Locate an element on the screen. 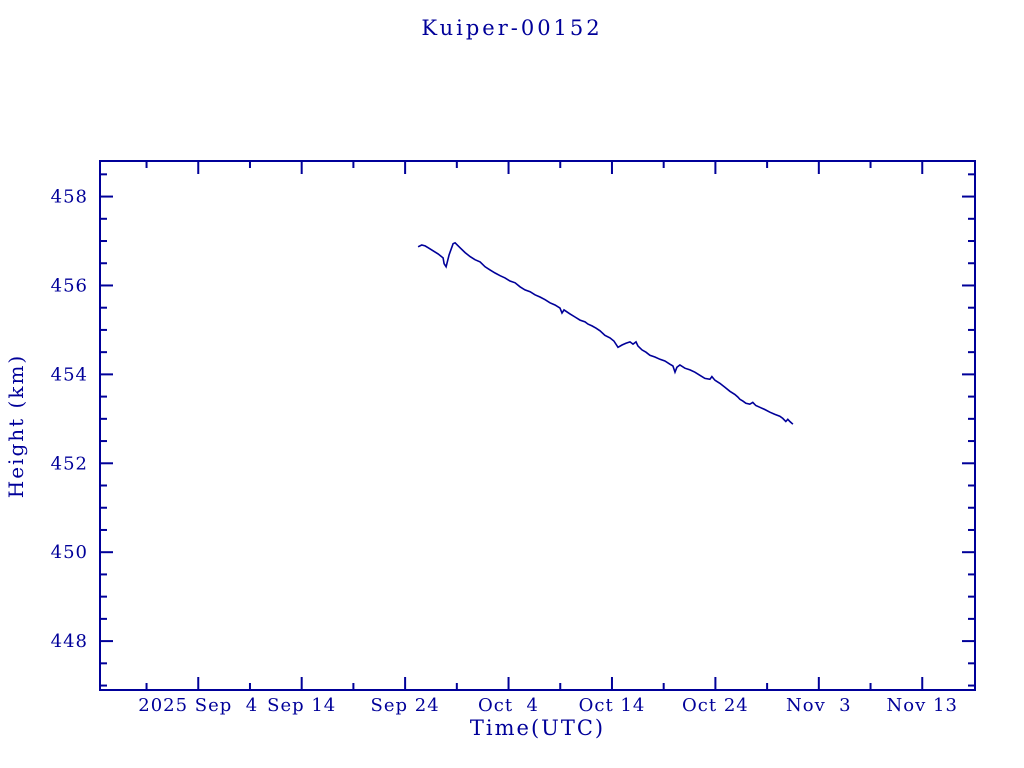  chart-title: Kuiper-00152 is located at coordinates (512, 28).